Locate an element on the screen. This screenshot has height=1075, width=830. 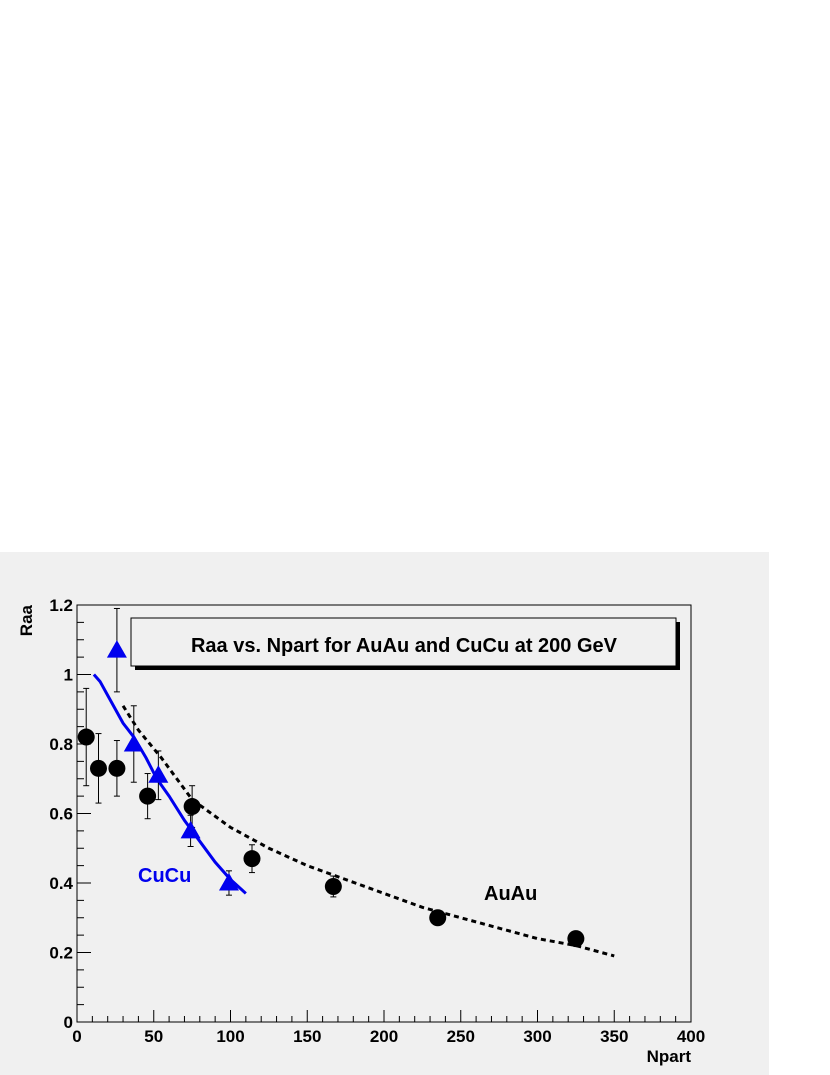
title-box-frame is located at coordinates (403, 642).